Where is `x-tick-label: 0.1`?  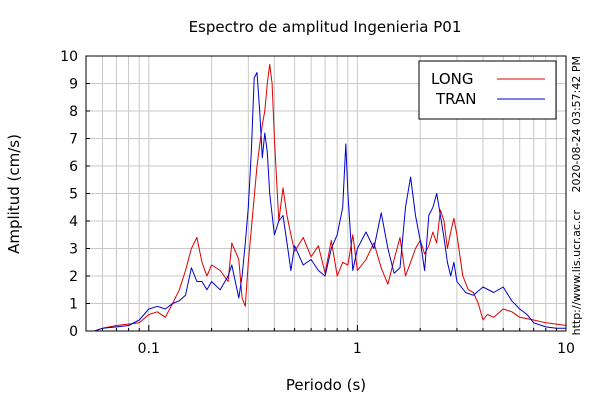 x-tick-label: 0.1 is located at coordinates (149, 349).